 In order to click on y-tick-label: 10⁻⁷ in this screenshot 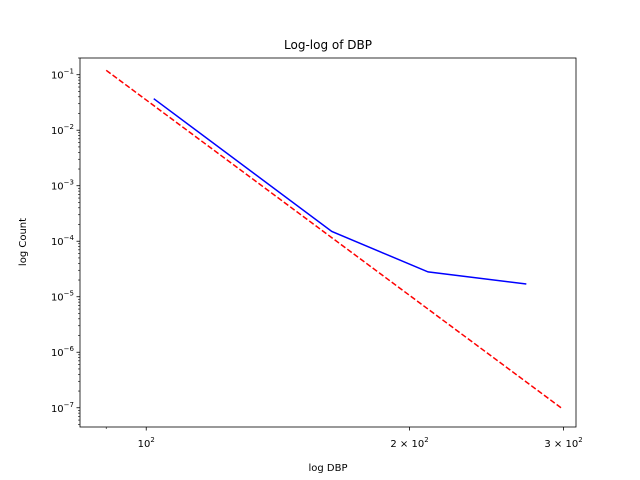, I will do `click(62, 408)`.